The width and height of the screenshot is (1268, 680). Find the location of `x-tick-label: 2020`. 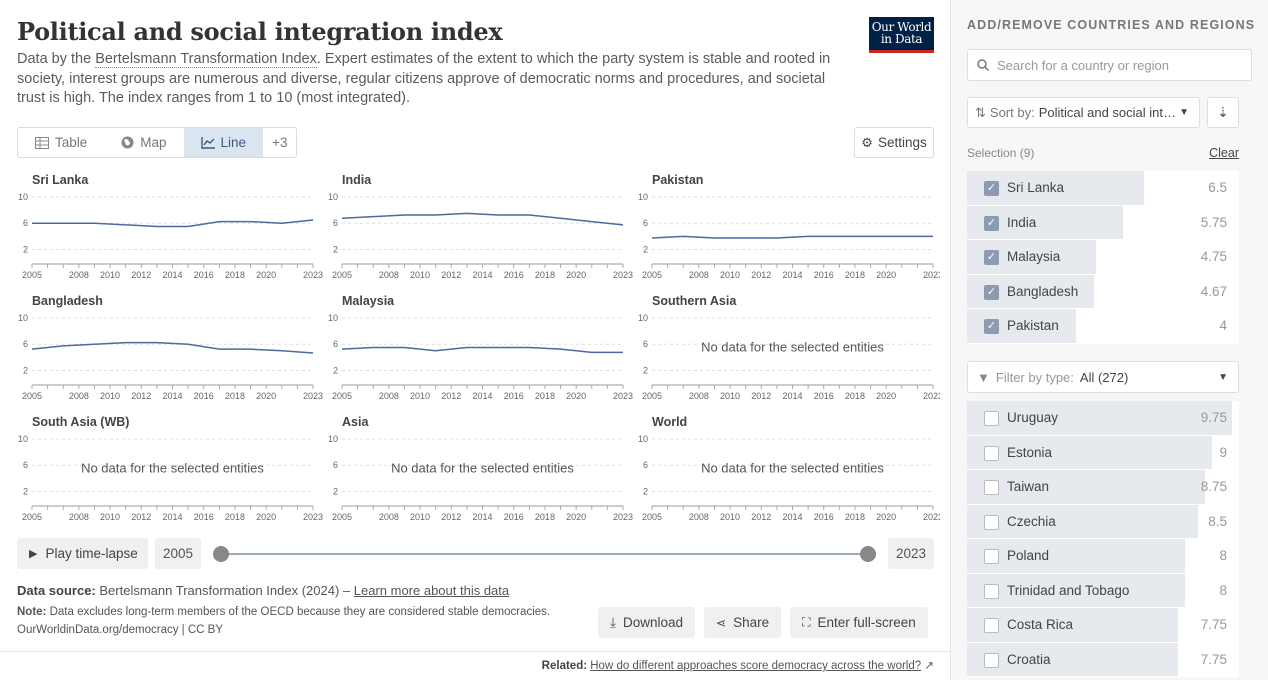

x-tick-label: 2020 is located at coordinates (576, 275).